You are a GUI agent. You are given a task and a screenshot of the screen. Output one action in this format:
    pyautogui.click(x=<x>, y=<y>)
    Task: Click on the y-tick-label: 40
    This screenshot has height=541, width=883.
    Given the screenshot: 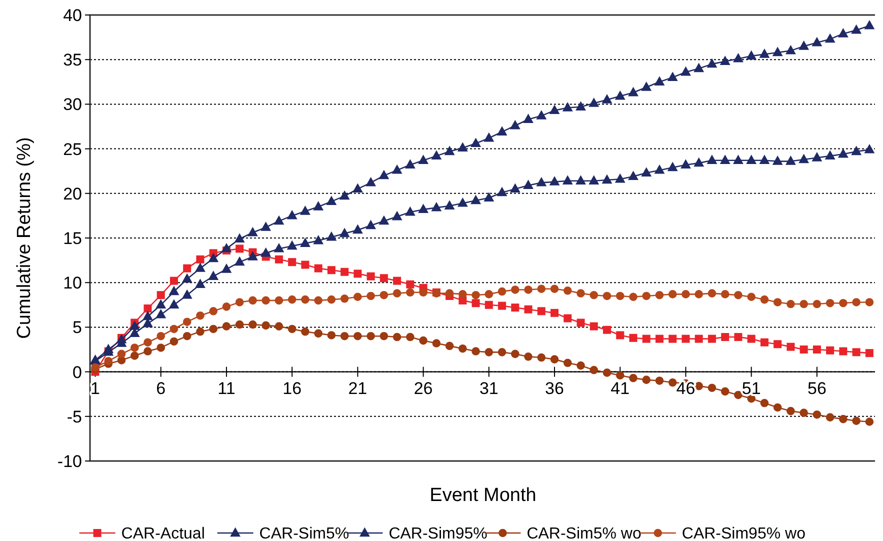 What is the action you would take?
    pyautogui.click(x=72, y=15)
    